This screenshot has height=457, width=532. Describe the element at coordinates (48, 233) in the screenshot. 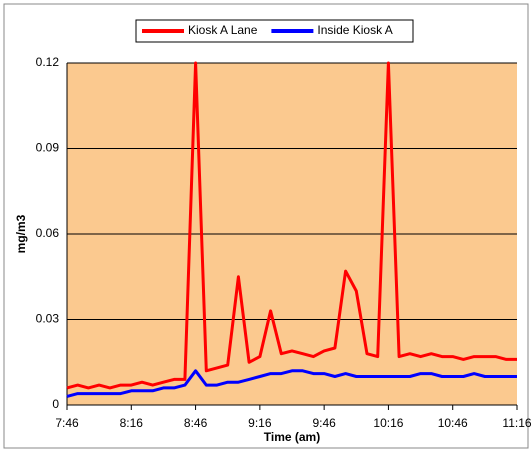

I see `y-tick-label: 0.06` at that location.